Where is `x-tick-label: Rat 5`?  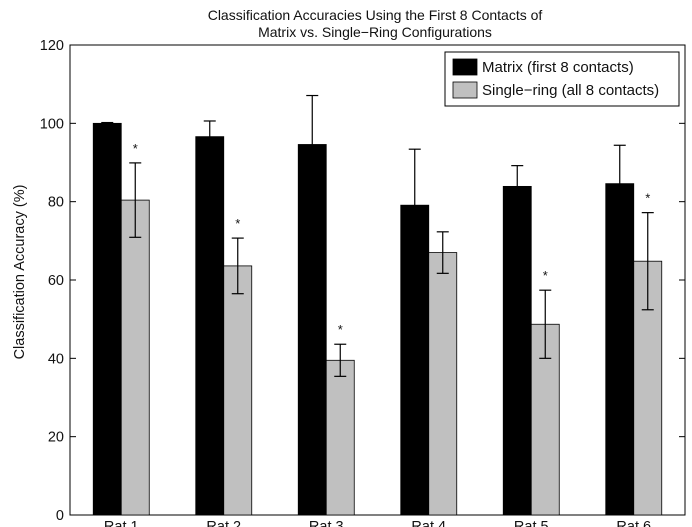
x-tick-label: Rat 5 is located at coordinates (531, 523).